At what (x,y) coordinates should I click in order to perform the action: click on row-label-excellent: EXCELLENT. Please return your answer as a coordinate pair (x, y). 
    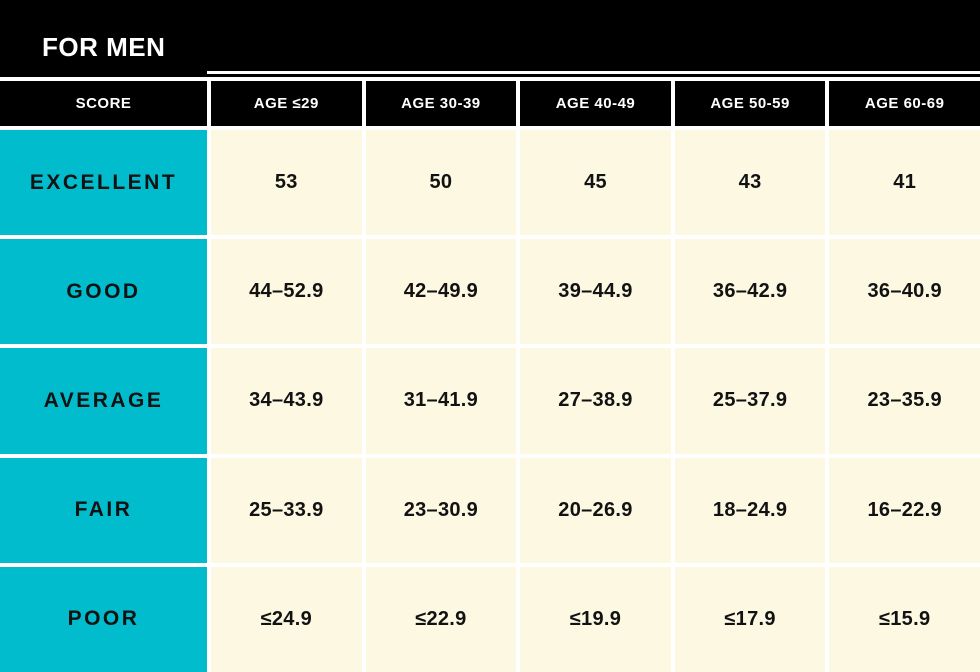
    Looking at the image, I should click on (103, 183).